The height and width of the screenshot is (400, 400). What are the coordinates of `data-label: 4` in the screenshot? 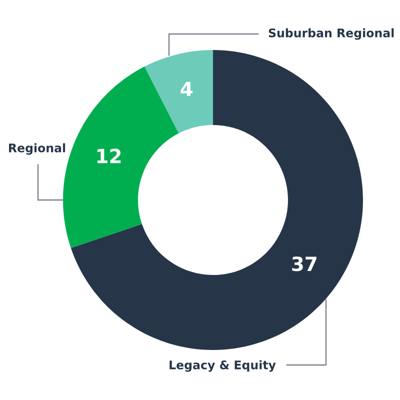 It's located at (186, 89).